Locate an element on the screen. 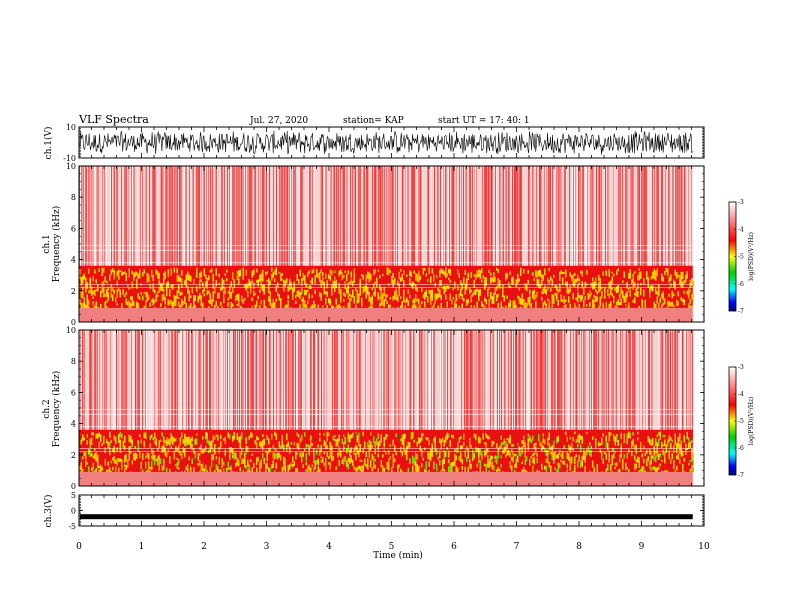 This screenshot has height=612, width=792. y-tick-label: 2 is located at coordinates (73, 291).